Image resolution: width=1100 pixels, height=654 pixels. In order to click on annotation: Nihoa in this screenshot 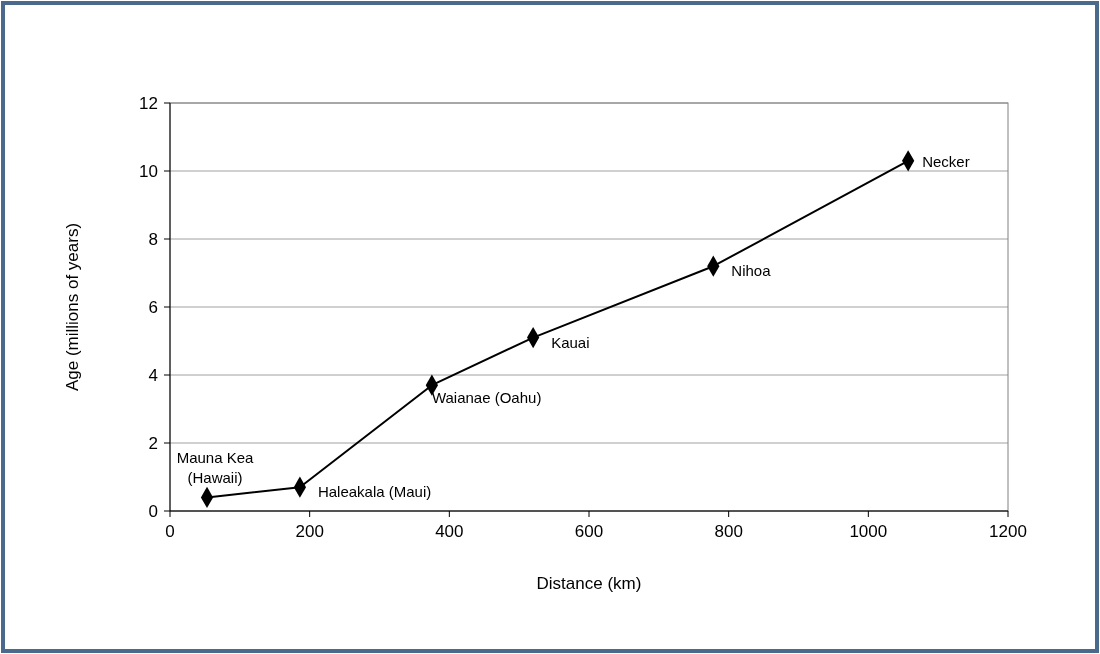, I will do `click(751, 271)`.